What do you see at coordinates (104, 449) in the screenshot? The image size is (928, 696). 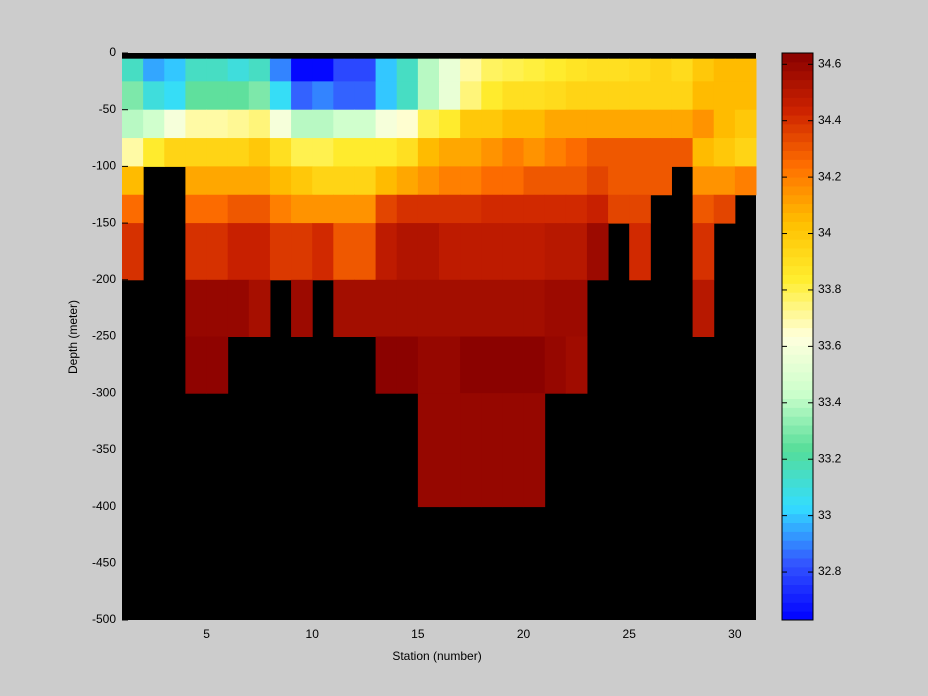 I see `y-tick-label: -350` at bounding box center [104, 449].